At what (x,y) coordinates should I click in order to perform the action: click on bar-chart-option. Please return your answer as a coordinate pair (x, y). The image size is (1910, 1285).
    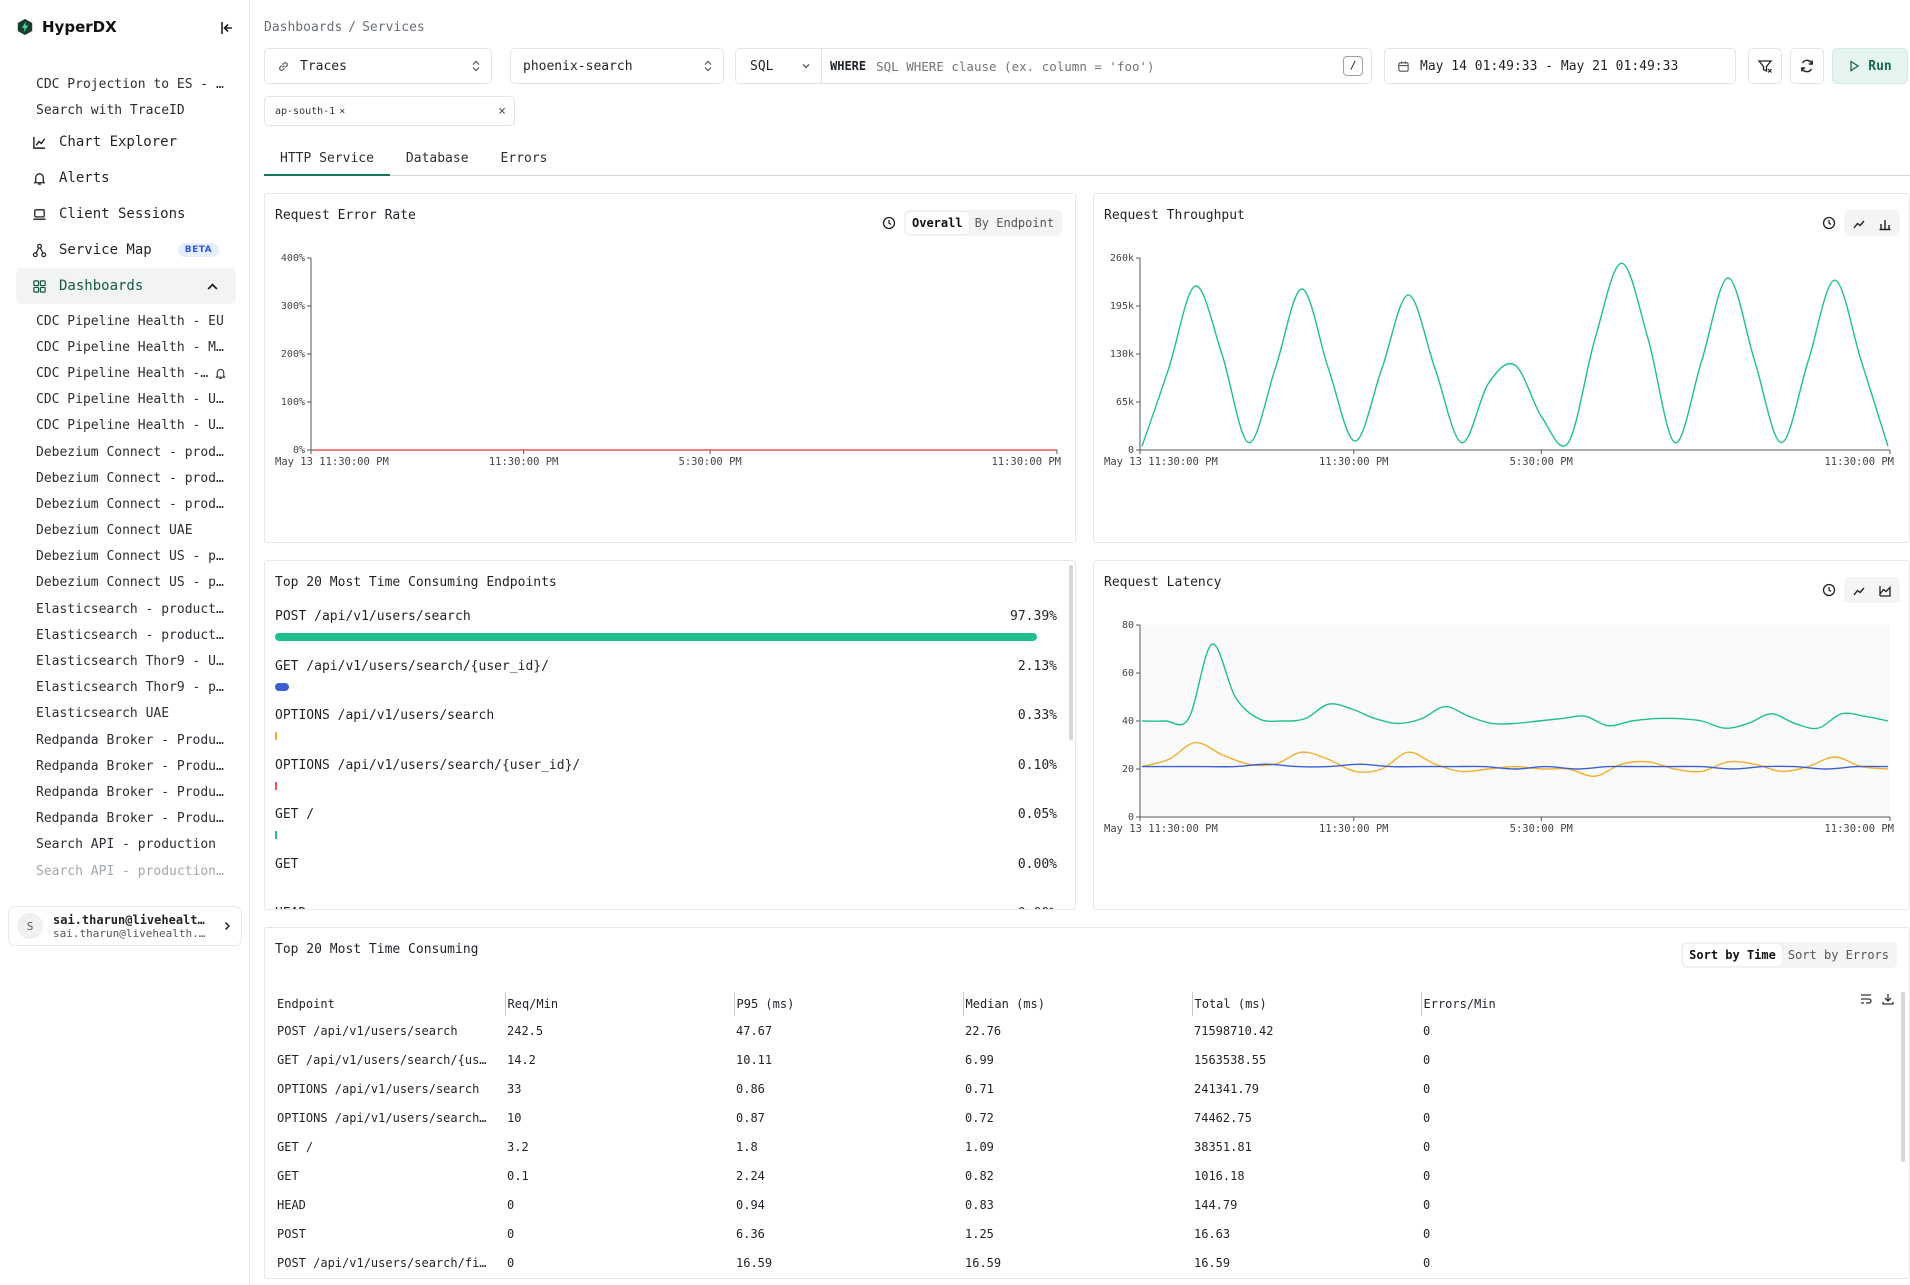
    Looking at the image, I should click on (1885, 223).